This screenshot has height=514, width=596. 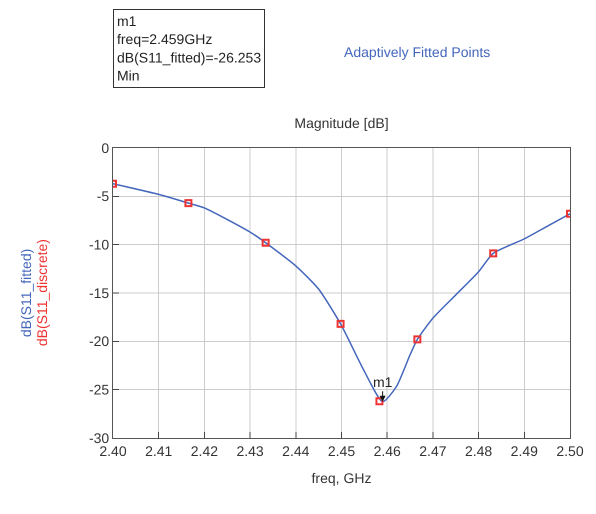 I want to click on y-tick-label: 0, so click(x=105, y=148).